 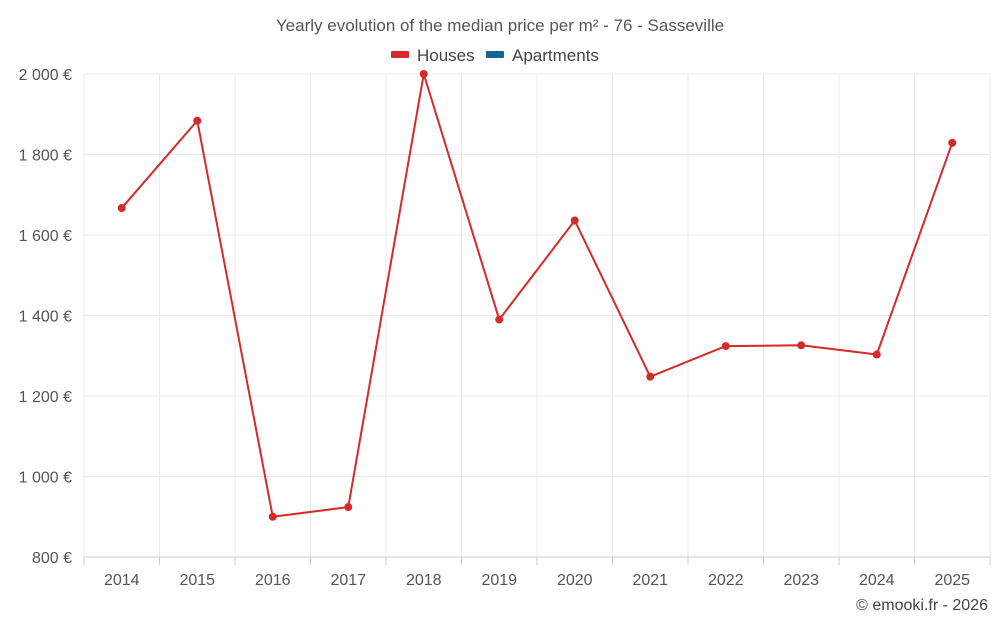 What do you see at coordinates (52, 558) in the screenshot?
I see `y-tick-label: 800 €` at bounding box center [52, 558].